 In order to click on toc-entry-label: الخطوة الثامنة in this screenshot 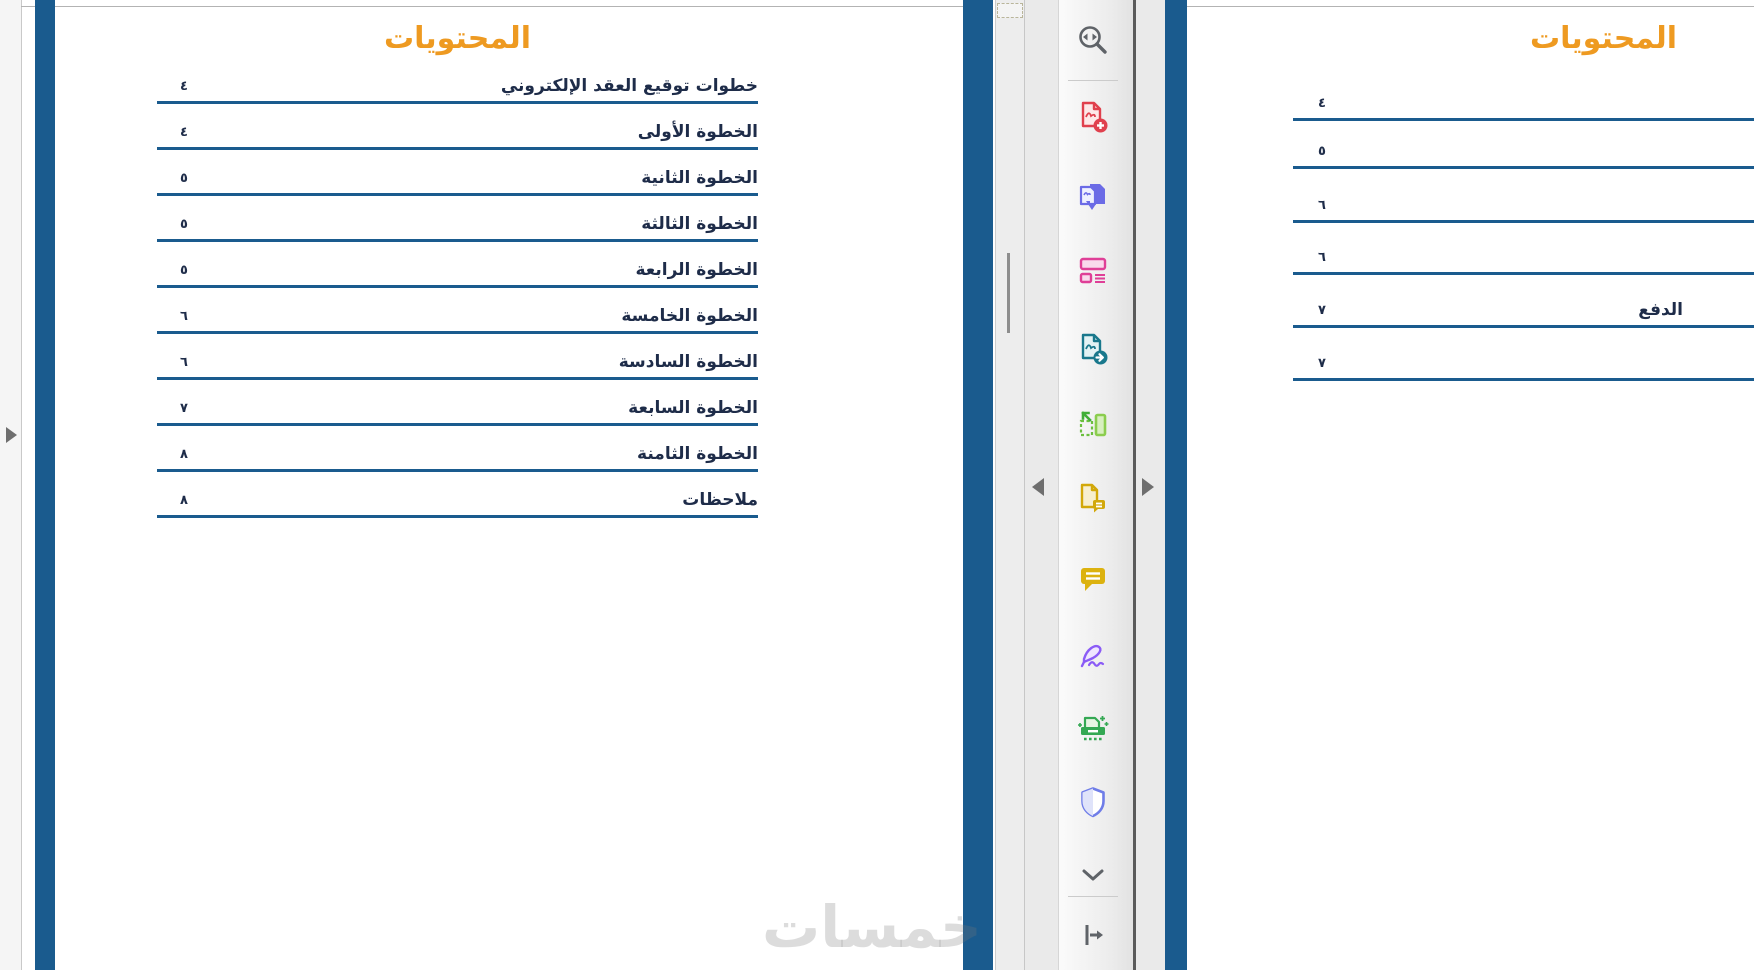, I will do `click(697, 454)`.